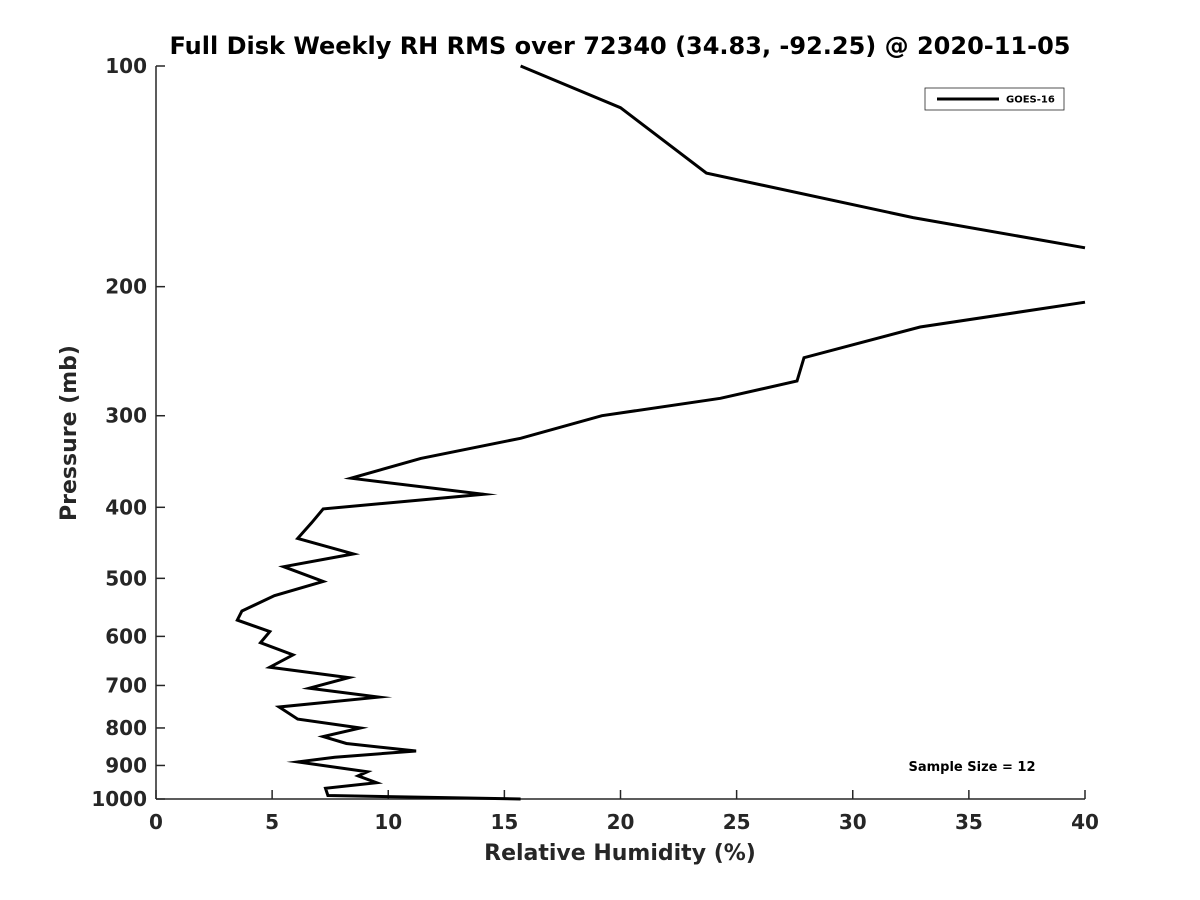 The height and width of the screenshot is (900, 1200). I want to click on x-tick-label: 5, so click(272, 822).